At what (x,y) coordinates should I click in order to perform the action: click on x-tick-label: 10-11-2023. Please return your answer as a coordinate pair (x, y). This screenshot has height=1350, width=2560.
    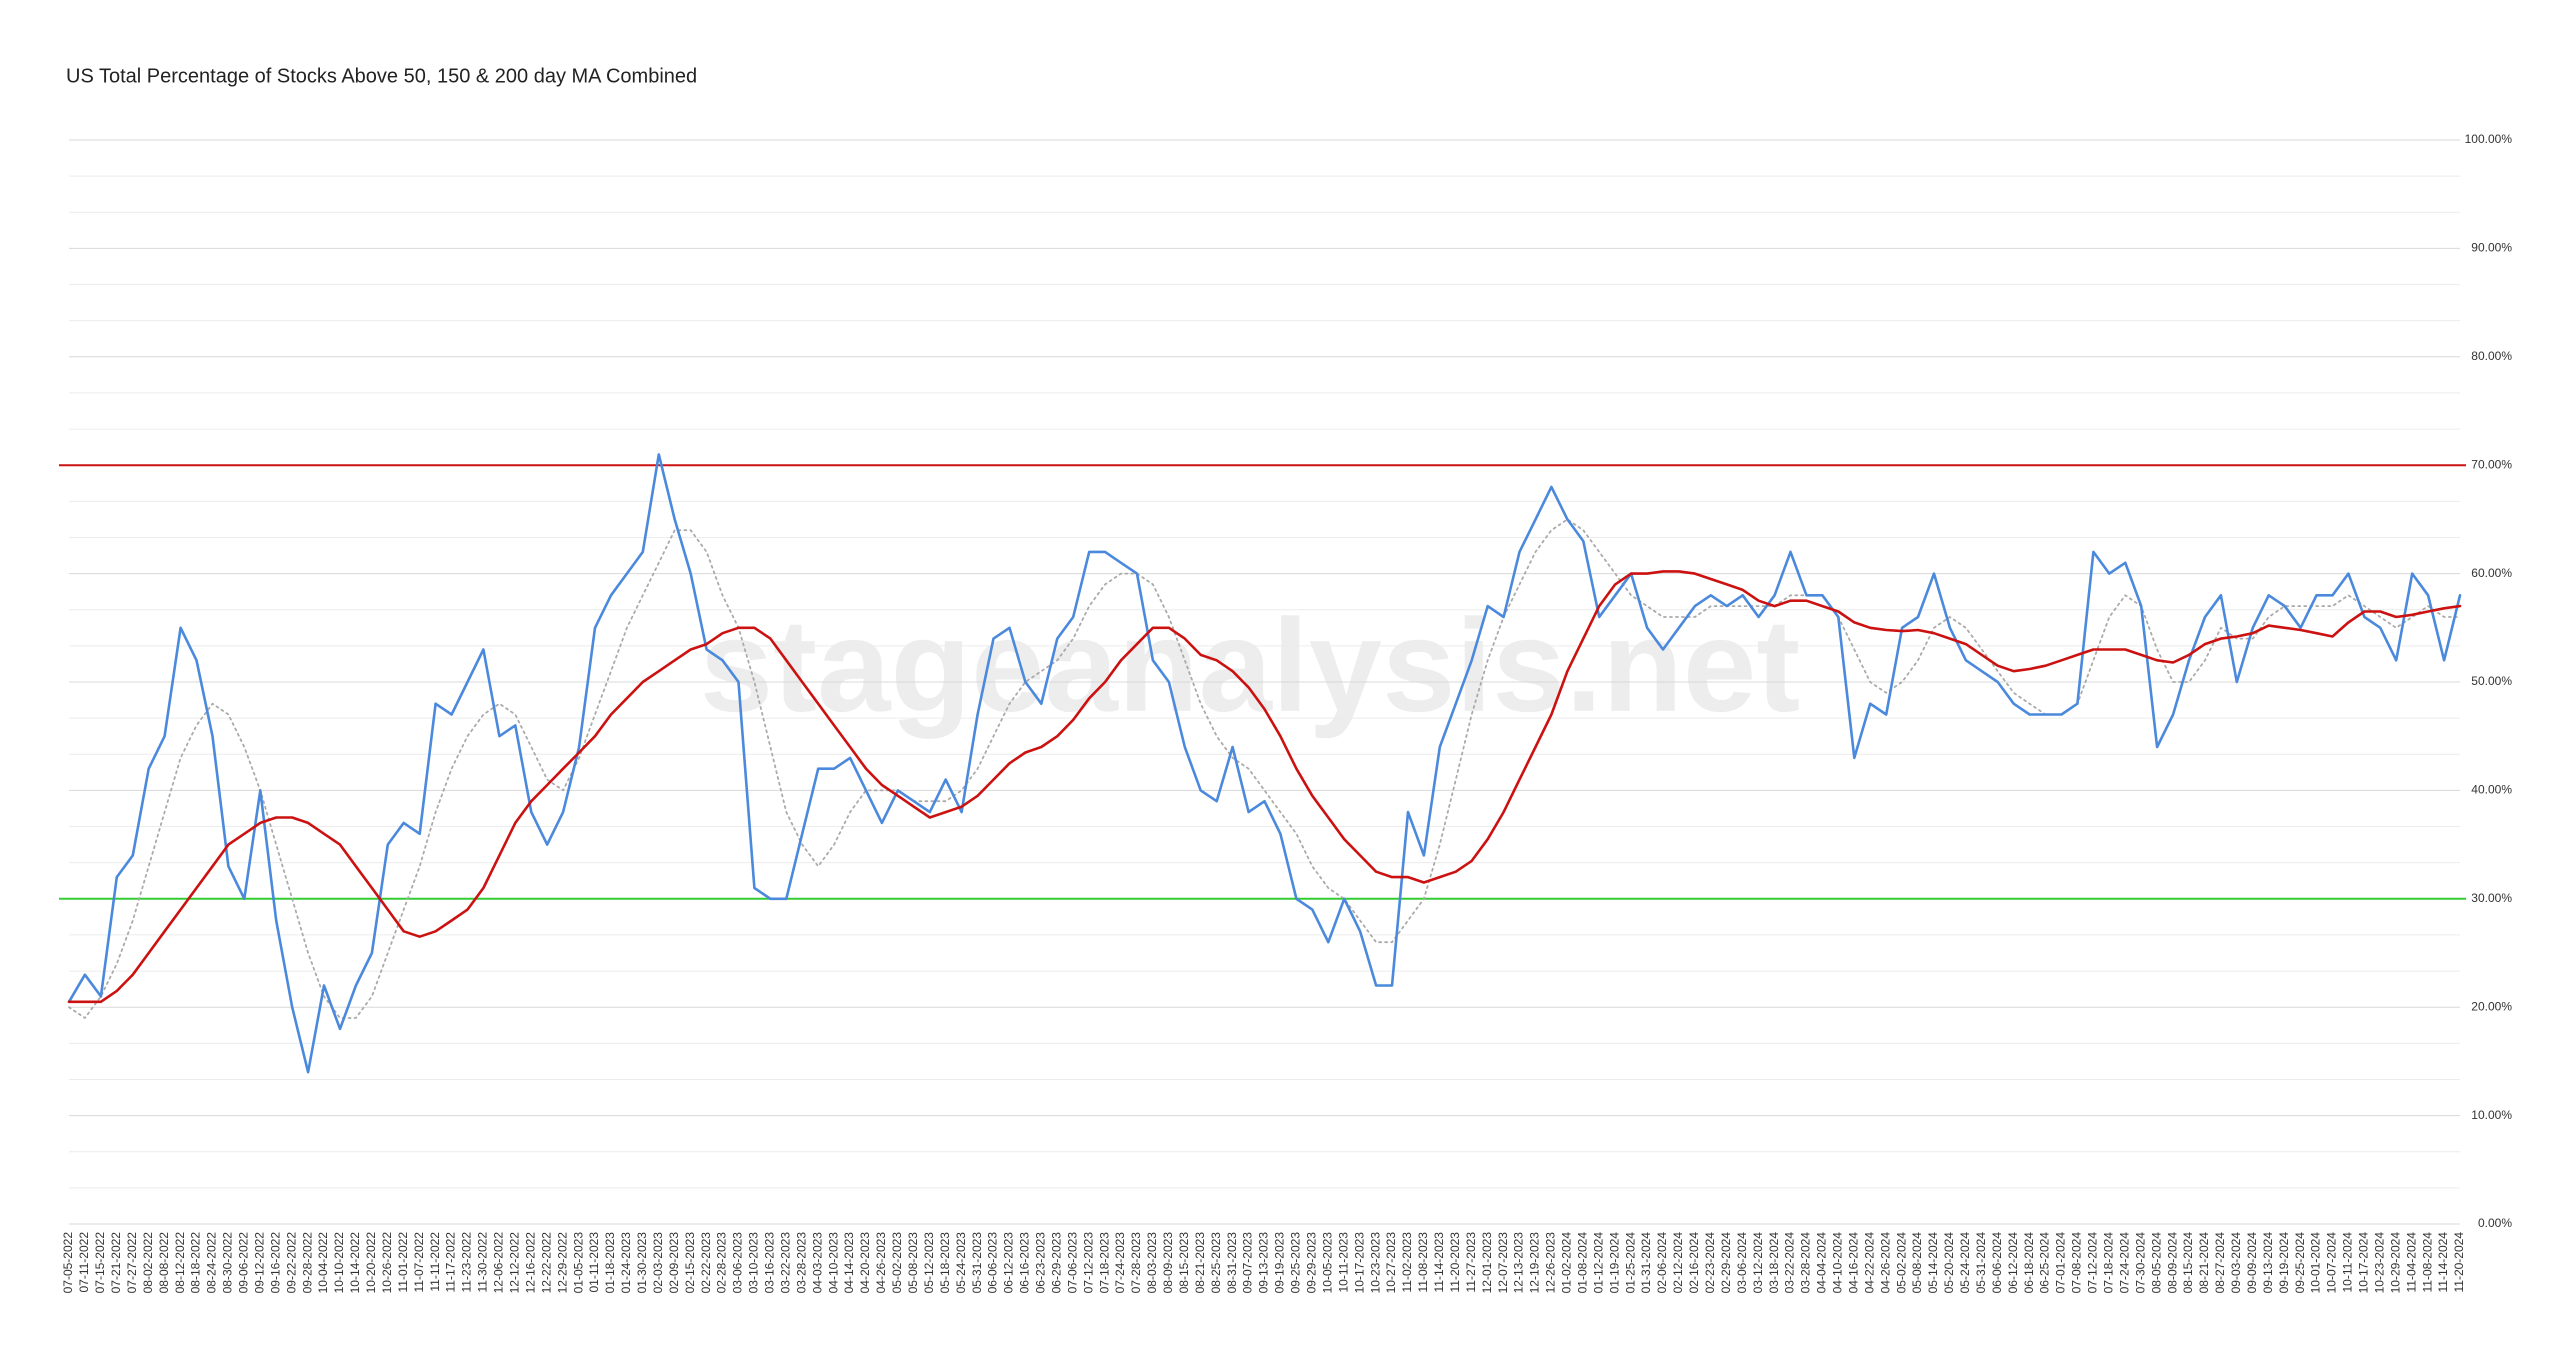
    Looking at the image, I should click on (1343, 1262).